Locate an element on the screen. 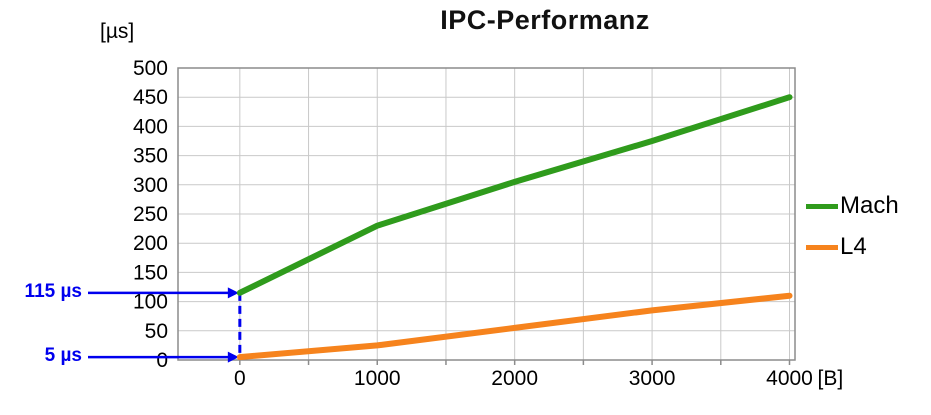 The height and width of the screenshot is (415, 931). x-axis-unit-label: [B] is located at coordinates (831, 378).